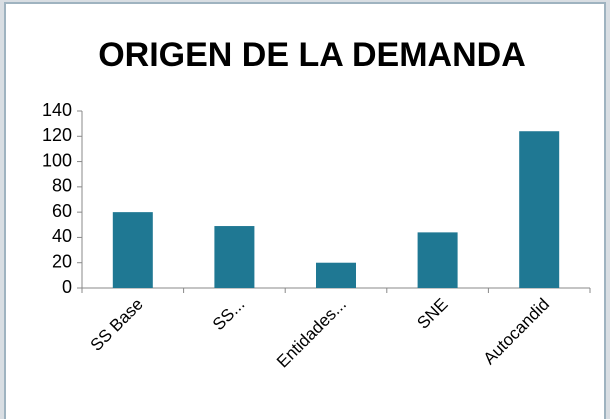 This screenshot has height=419, width=610. Describe the element at coordinates (57, 135) in the screenshot. I see `y-tick-label: 120` at that location.